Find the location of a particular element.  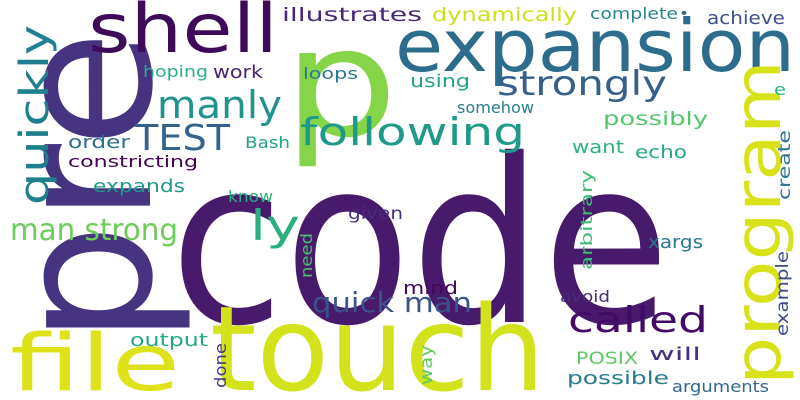

word-quick-man: quick man is located at coordinates (392, 302).